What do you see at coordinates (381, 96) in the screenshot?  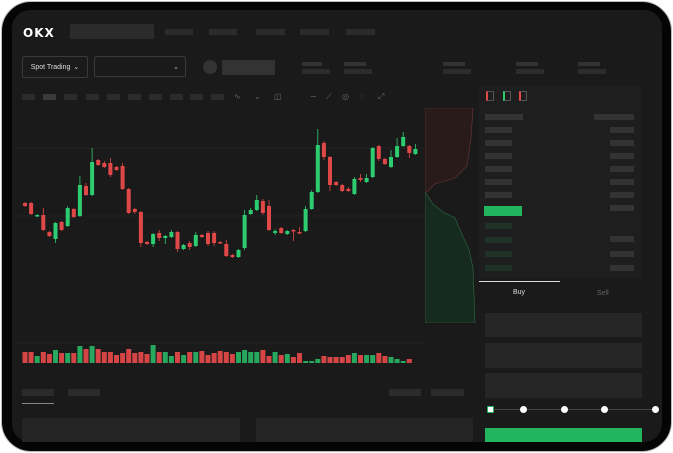 I see `fullscreen-icon: ⤢` at bounding box center [381, 96].